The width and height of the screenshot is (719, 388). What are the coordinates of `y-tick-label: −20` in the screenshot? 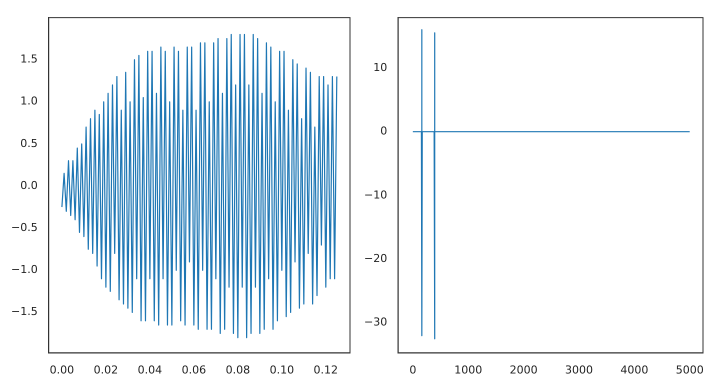 It's located at (376, 258).